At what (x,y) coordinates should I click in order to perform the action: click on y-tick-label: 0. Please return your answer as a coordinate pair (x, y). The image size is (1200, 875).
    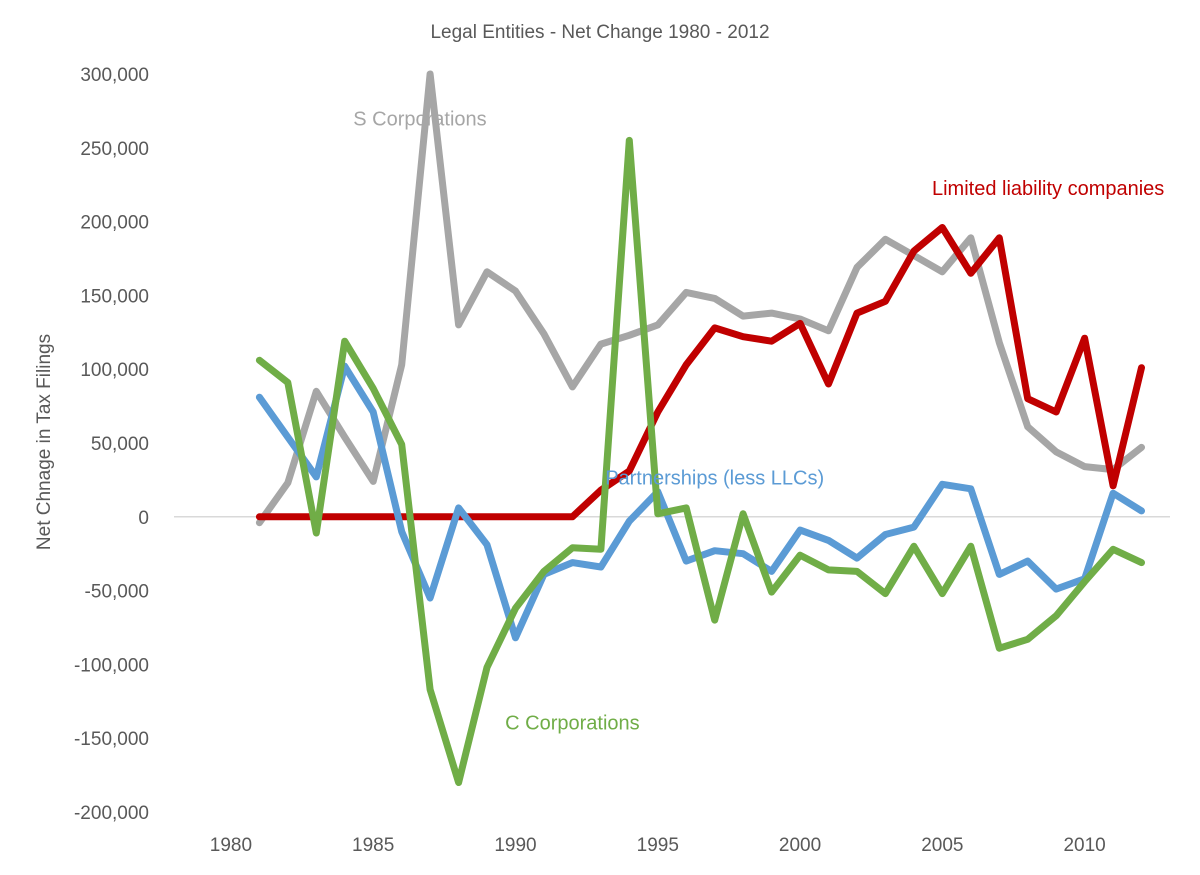
    Looking at the image, I should click on (143, 518).